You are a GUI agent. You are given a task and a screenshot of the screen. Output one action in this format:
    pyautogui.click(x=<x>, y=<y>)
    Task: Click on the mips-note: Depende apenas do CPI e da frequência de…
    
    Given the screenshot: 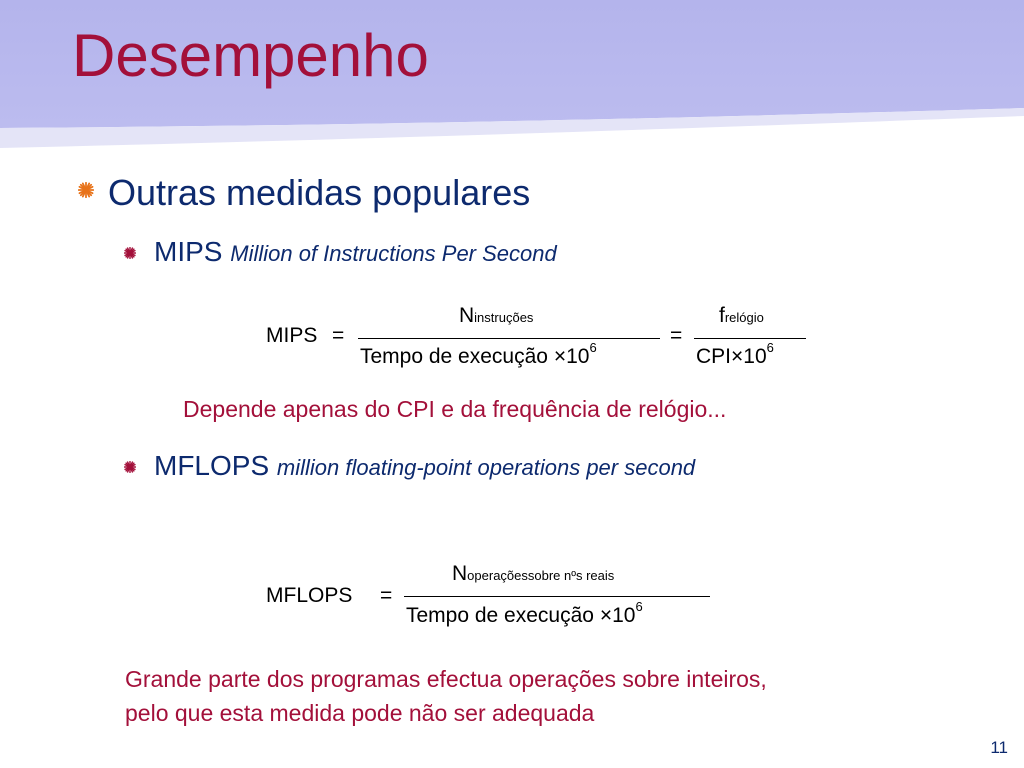 What is the action you would take?
    pyautogui.click(x=455, y=409)
    